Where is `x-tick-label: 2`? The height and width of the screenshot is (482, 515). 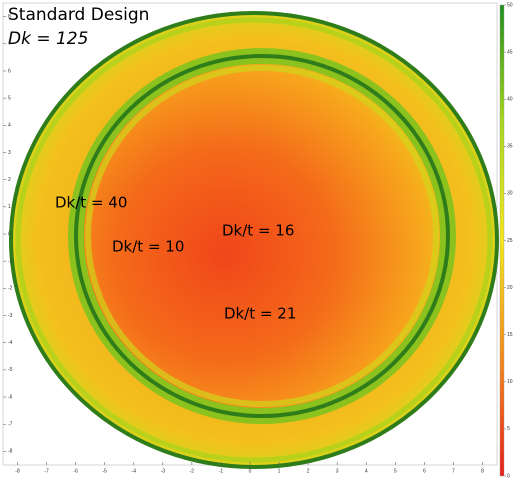
x-tick-label: 2 is located at coordinates (308, 471).